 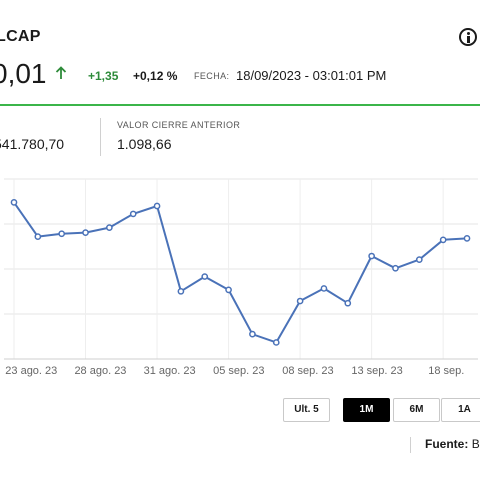 I want to click on x-tick-label: 18 sep., so click(x=446, y=371).